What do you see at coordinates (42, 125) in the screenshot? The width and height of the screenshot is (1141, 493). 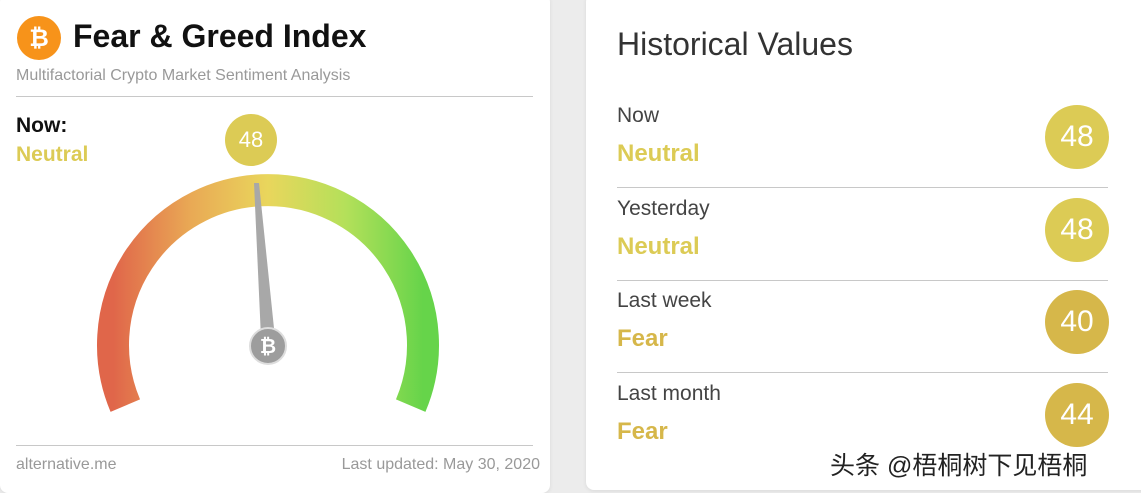 I see `now-label: Now:` at bounding box center [42, 125].